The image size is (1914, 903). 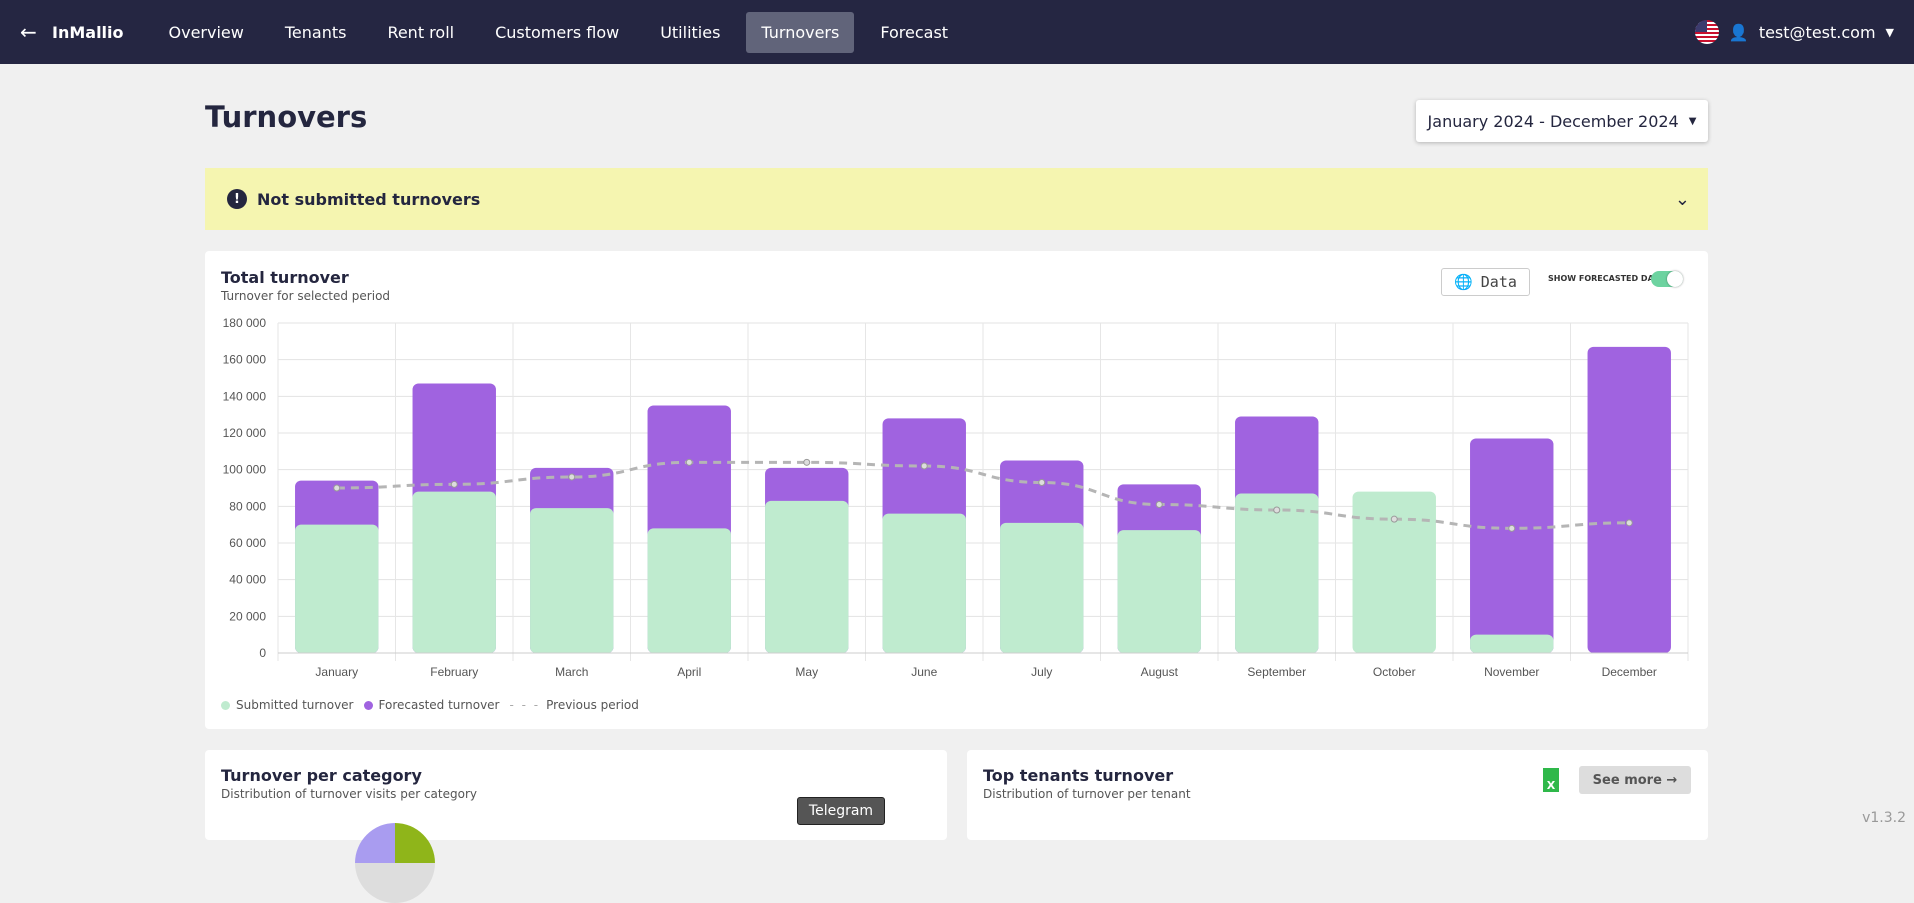 I want to click on legend-dash-icon: - - -, so click(x=525, y=705).